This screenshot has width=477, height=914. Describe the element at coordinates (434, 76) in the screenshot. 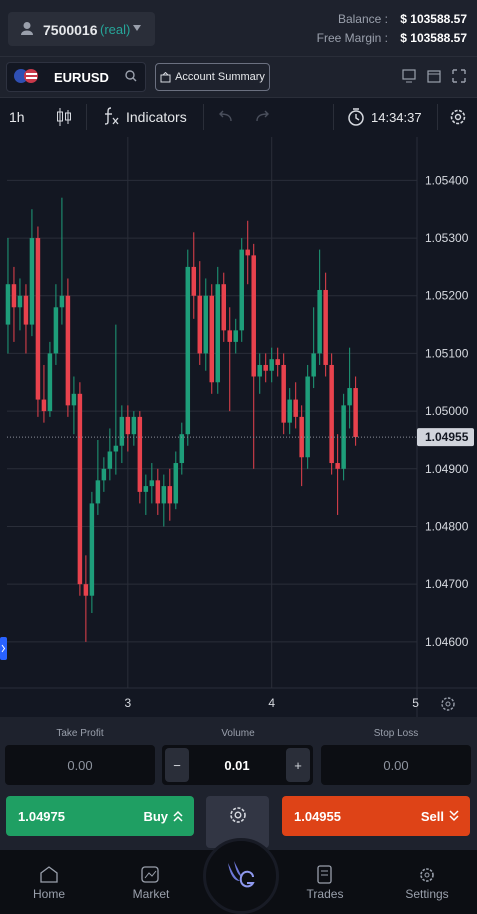

I see `chart-tools-icons` at that location.